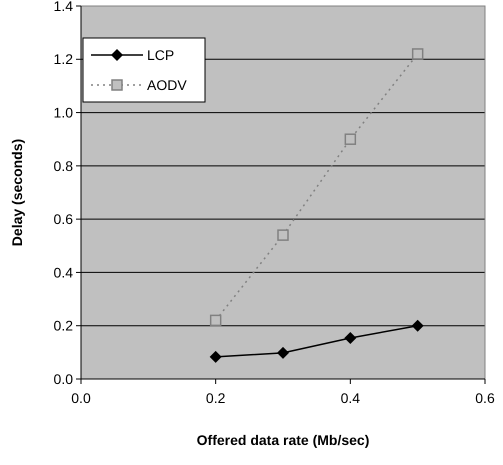 The height and width of the screenshot is (465, 503). Describe the element at coordinates (283, 440) in the screenshot. I see `x-axis-title: Offered data rate (Mb/sec)` at that location.